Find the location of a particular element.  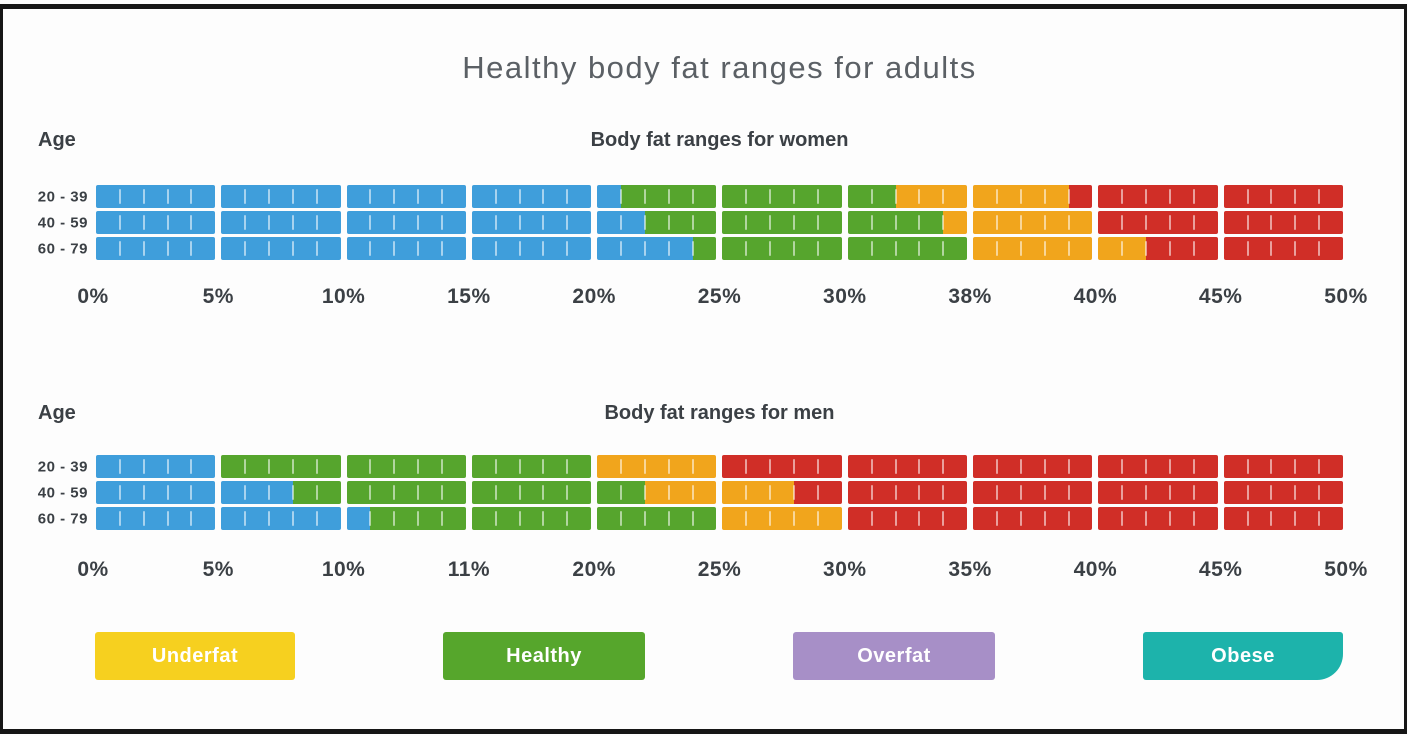

age-group-label: 40 - 59 is located at coordinates (62, 492).